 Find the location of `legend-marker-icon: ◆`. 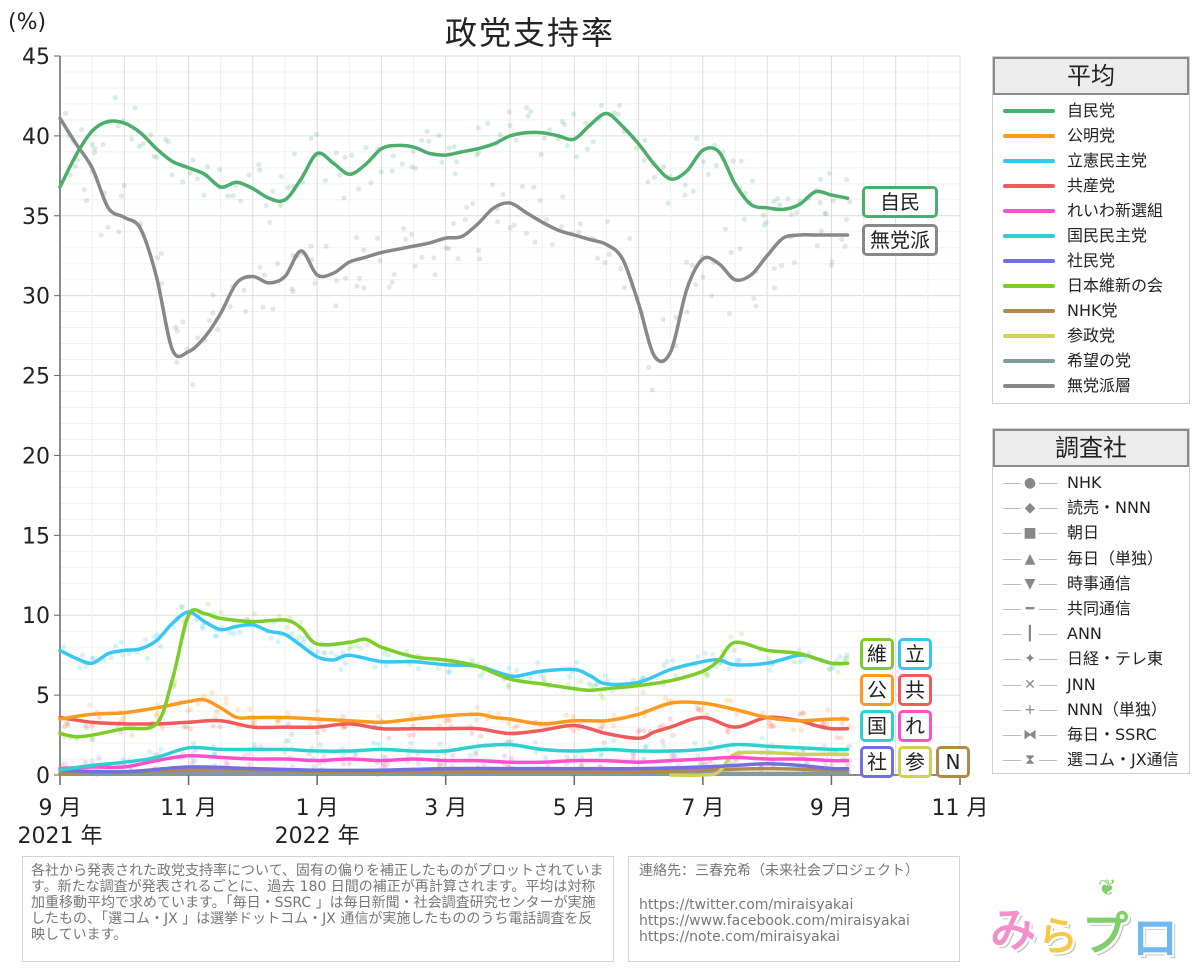

legend-marker-icon: ◆ is located at coordinates (1030, 508).